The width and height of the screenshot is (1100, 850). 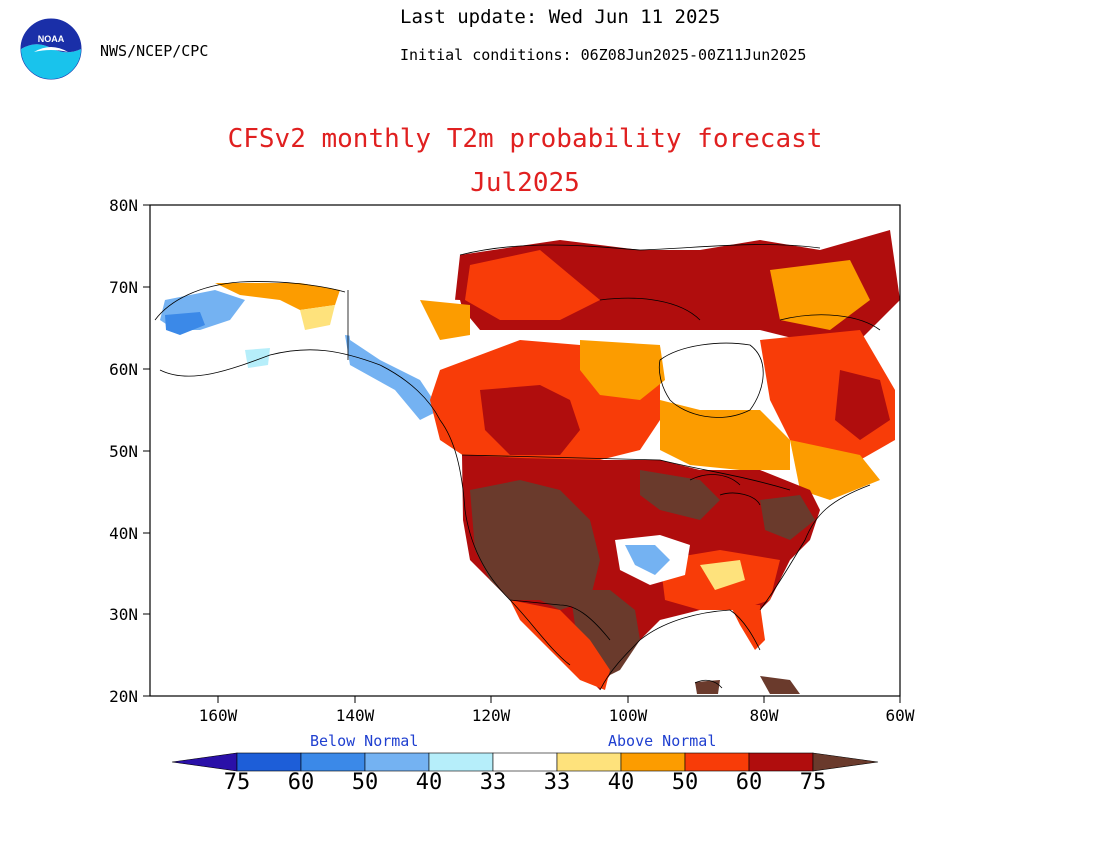 I want to click on region-maritimes, so click(x=835, y=470).